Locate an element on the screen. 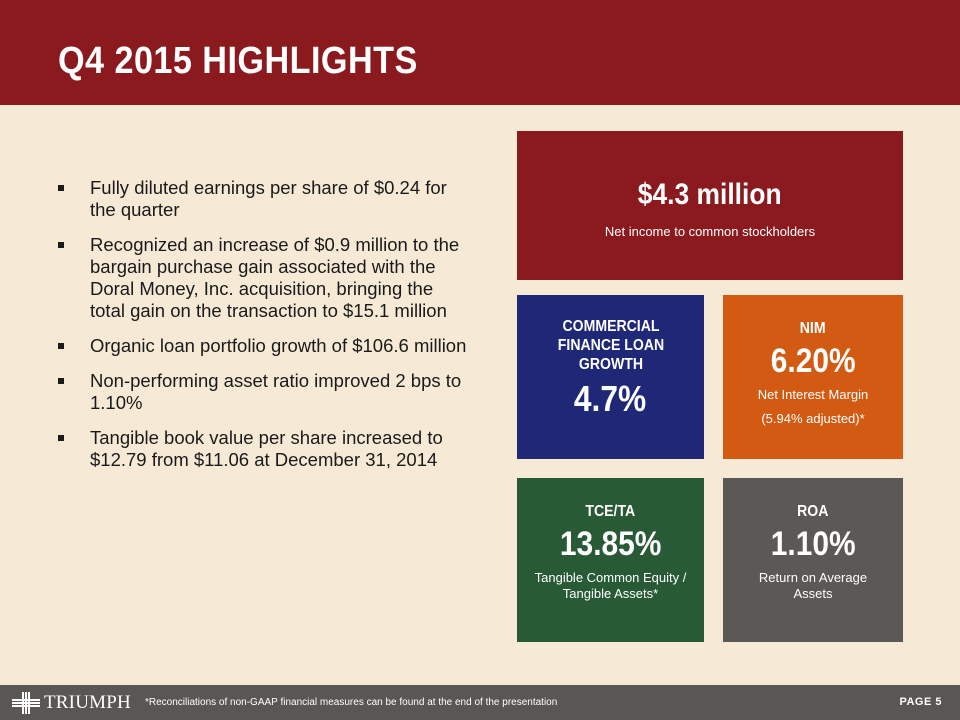 This screenshot has width=960, height=720. nim-adjusted: (5.94% adjusted)* is located at coordinates (813, 418).